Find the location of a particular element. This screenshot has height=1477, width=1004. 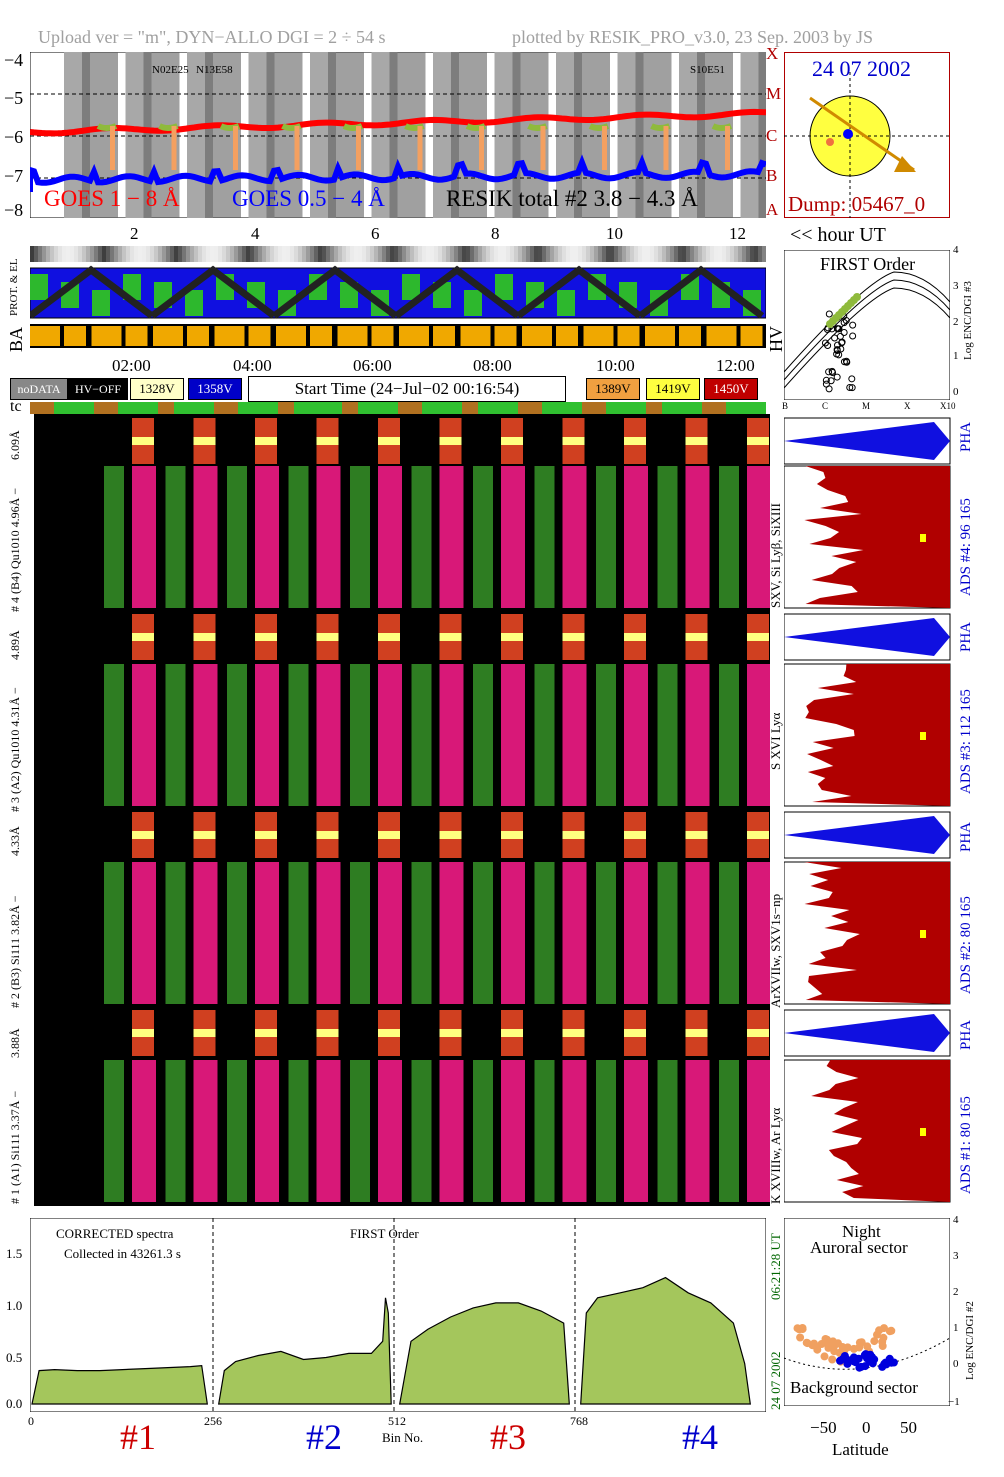

detector-number: #1 is located at coordinates (138, 1437).